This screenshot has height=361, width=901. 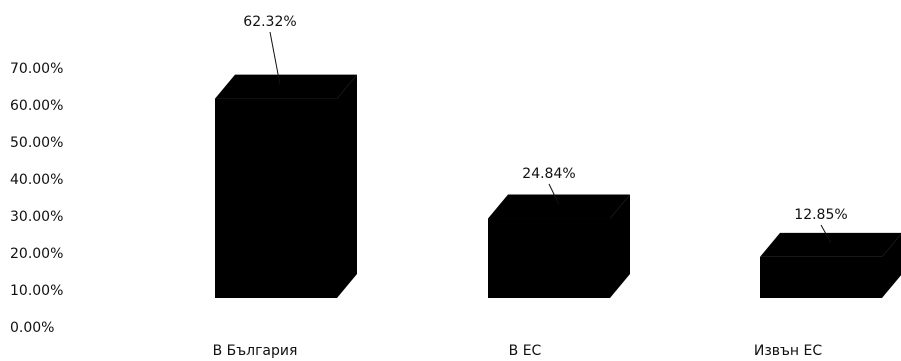 I want to click on category-label: Извън ЕС, so click(x=788, y=351).